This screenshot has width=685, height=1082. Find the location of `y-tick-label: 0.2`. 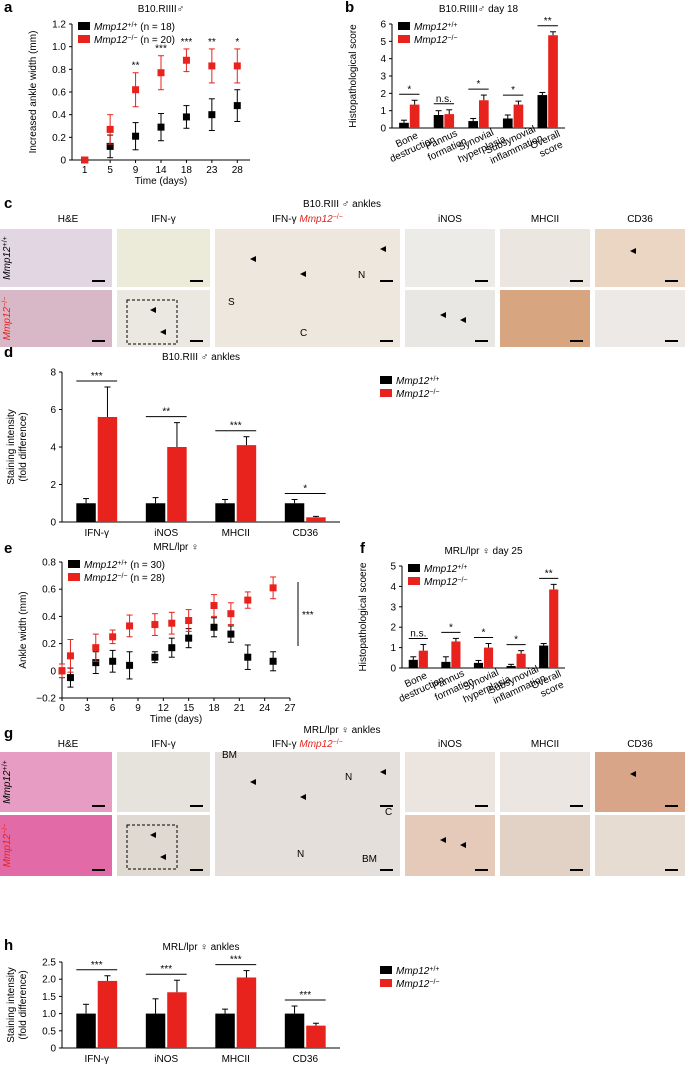

y-tick-label: 0.2 is located at coordinates (49, 644).